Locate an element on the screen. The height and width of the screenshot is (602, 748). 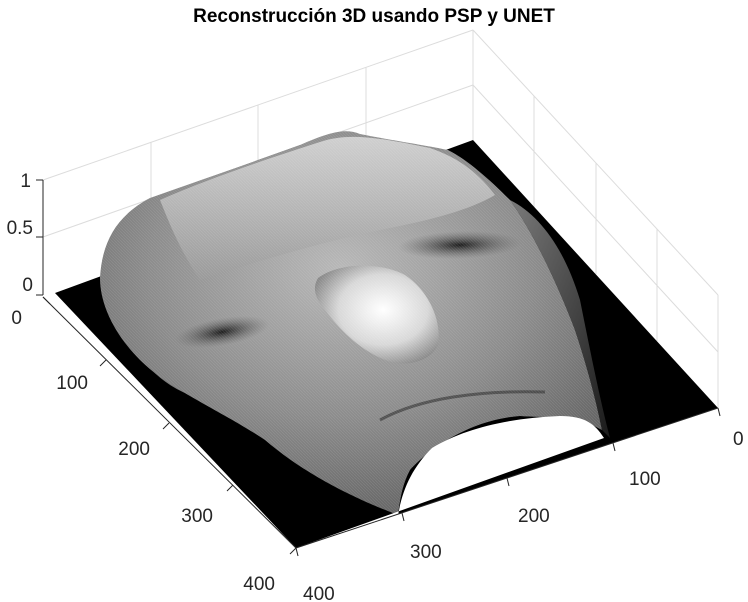
z-tick-label: 0.5 is located at coordinates (20, 228).